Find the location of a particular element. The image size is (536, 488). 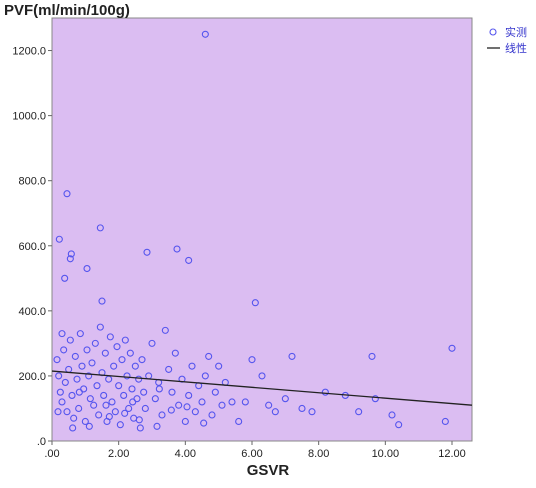

x-axis-ticks: .00 2.00 4.00 6.00 8.00 10.00 12.00 is located at coordinates (255, 450).